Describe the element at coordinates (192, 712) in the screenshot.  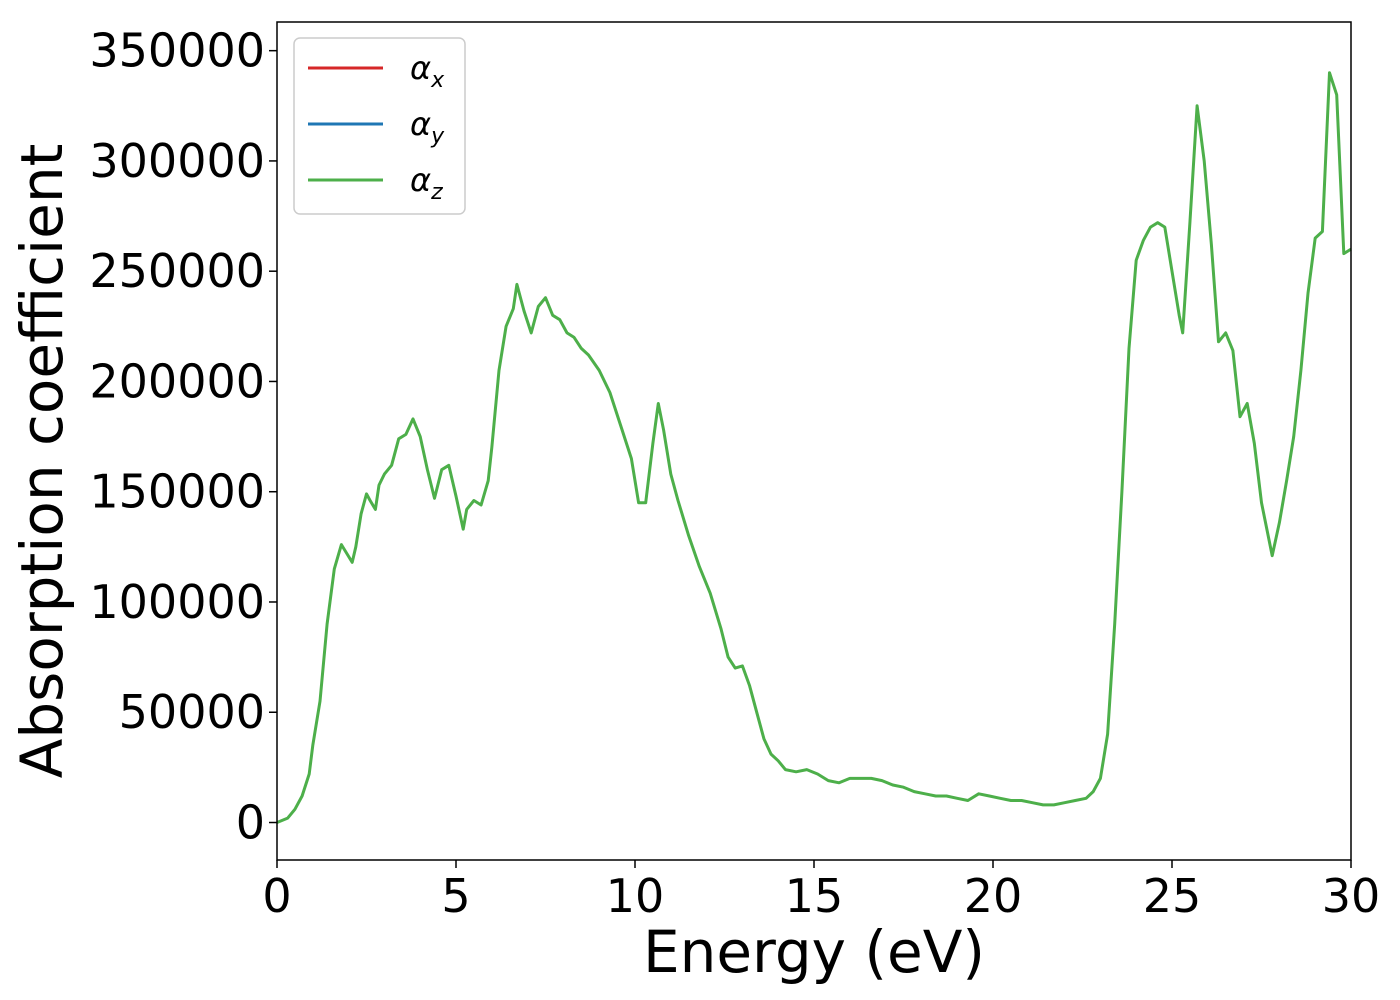
I see `y-tick-label: 50000` at that location.